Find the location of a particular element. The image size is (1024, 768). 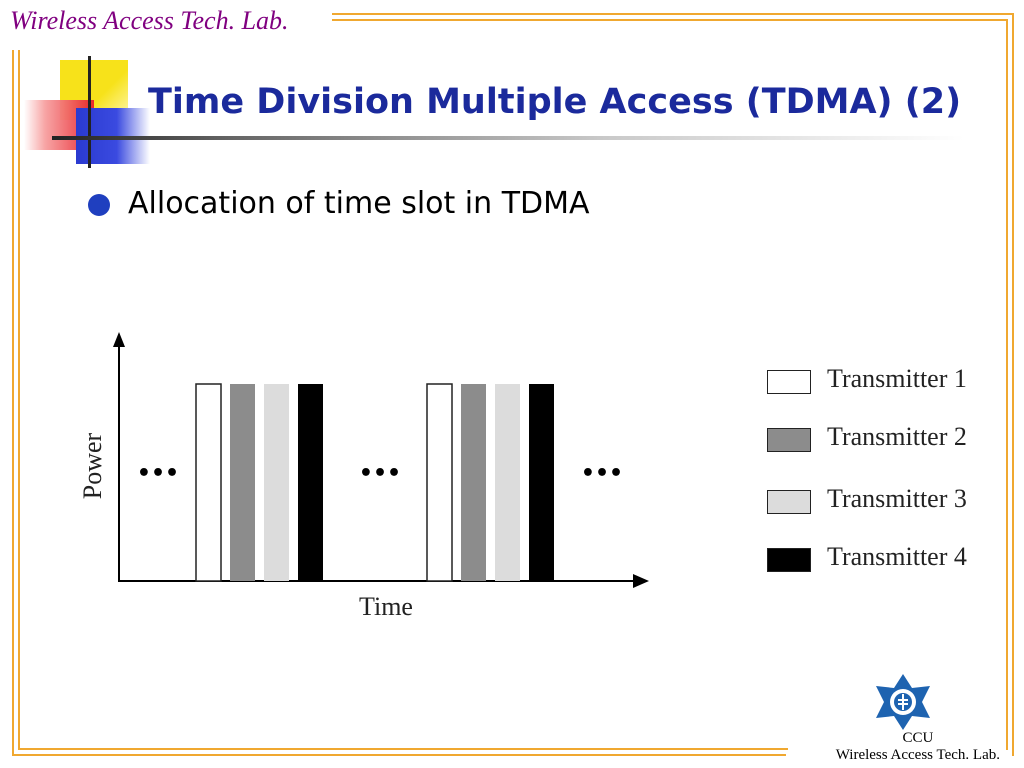

x-axis-label: Time is located at coordinates (386, 606).